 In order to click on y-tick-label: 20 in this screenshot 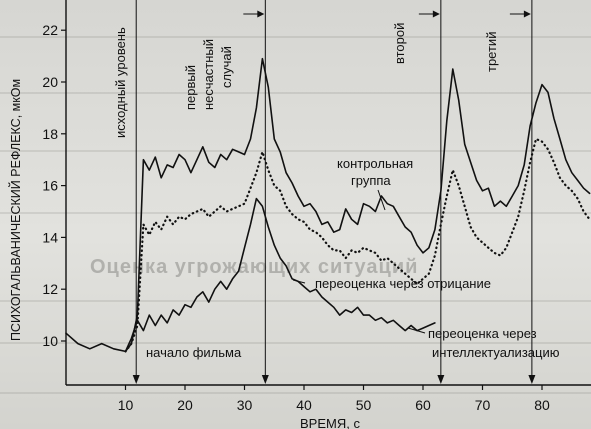, I will do `click(50, 82)`.